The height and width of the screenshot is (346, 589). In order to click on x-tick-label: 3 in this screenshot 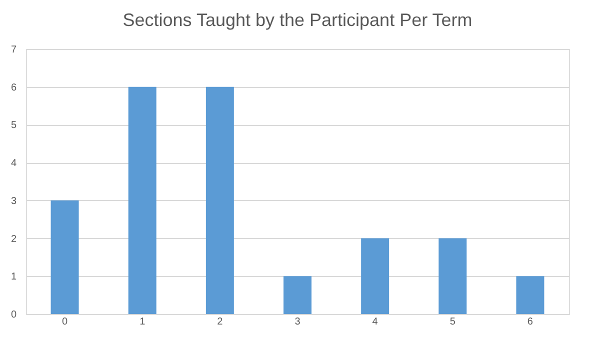, I will do `click(297, 322)`.